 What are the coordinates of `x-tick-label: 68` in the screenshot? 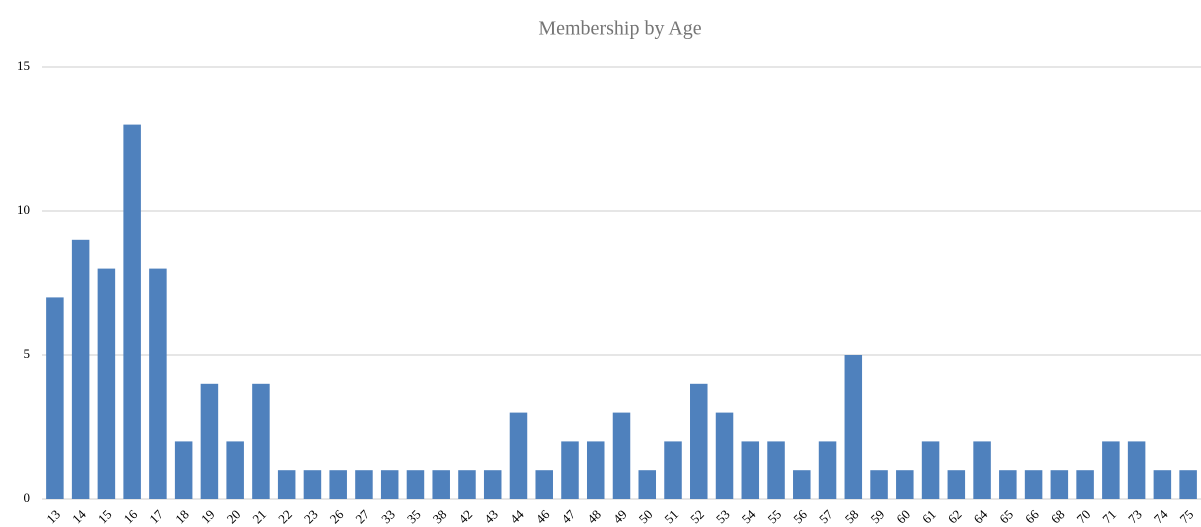 It's located at (1058, 517).